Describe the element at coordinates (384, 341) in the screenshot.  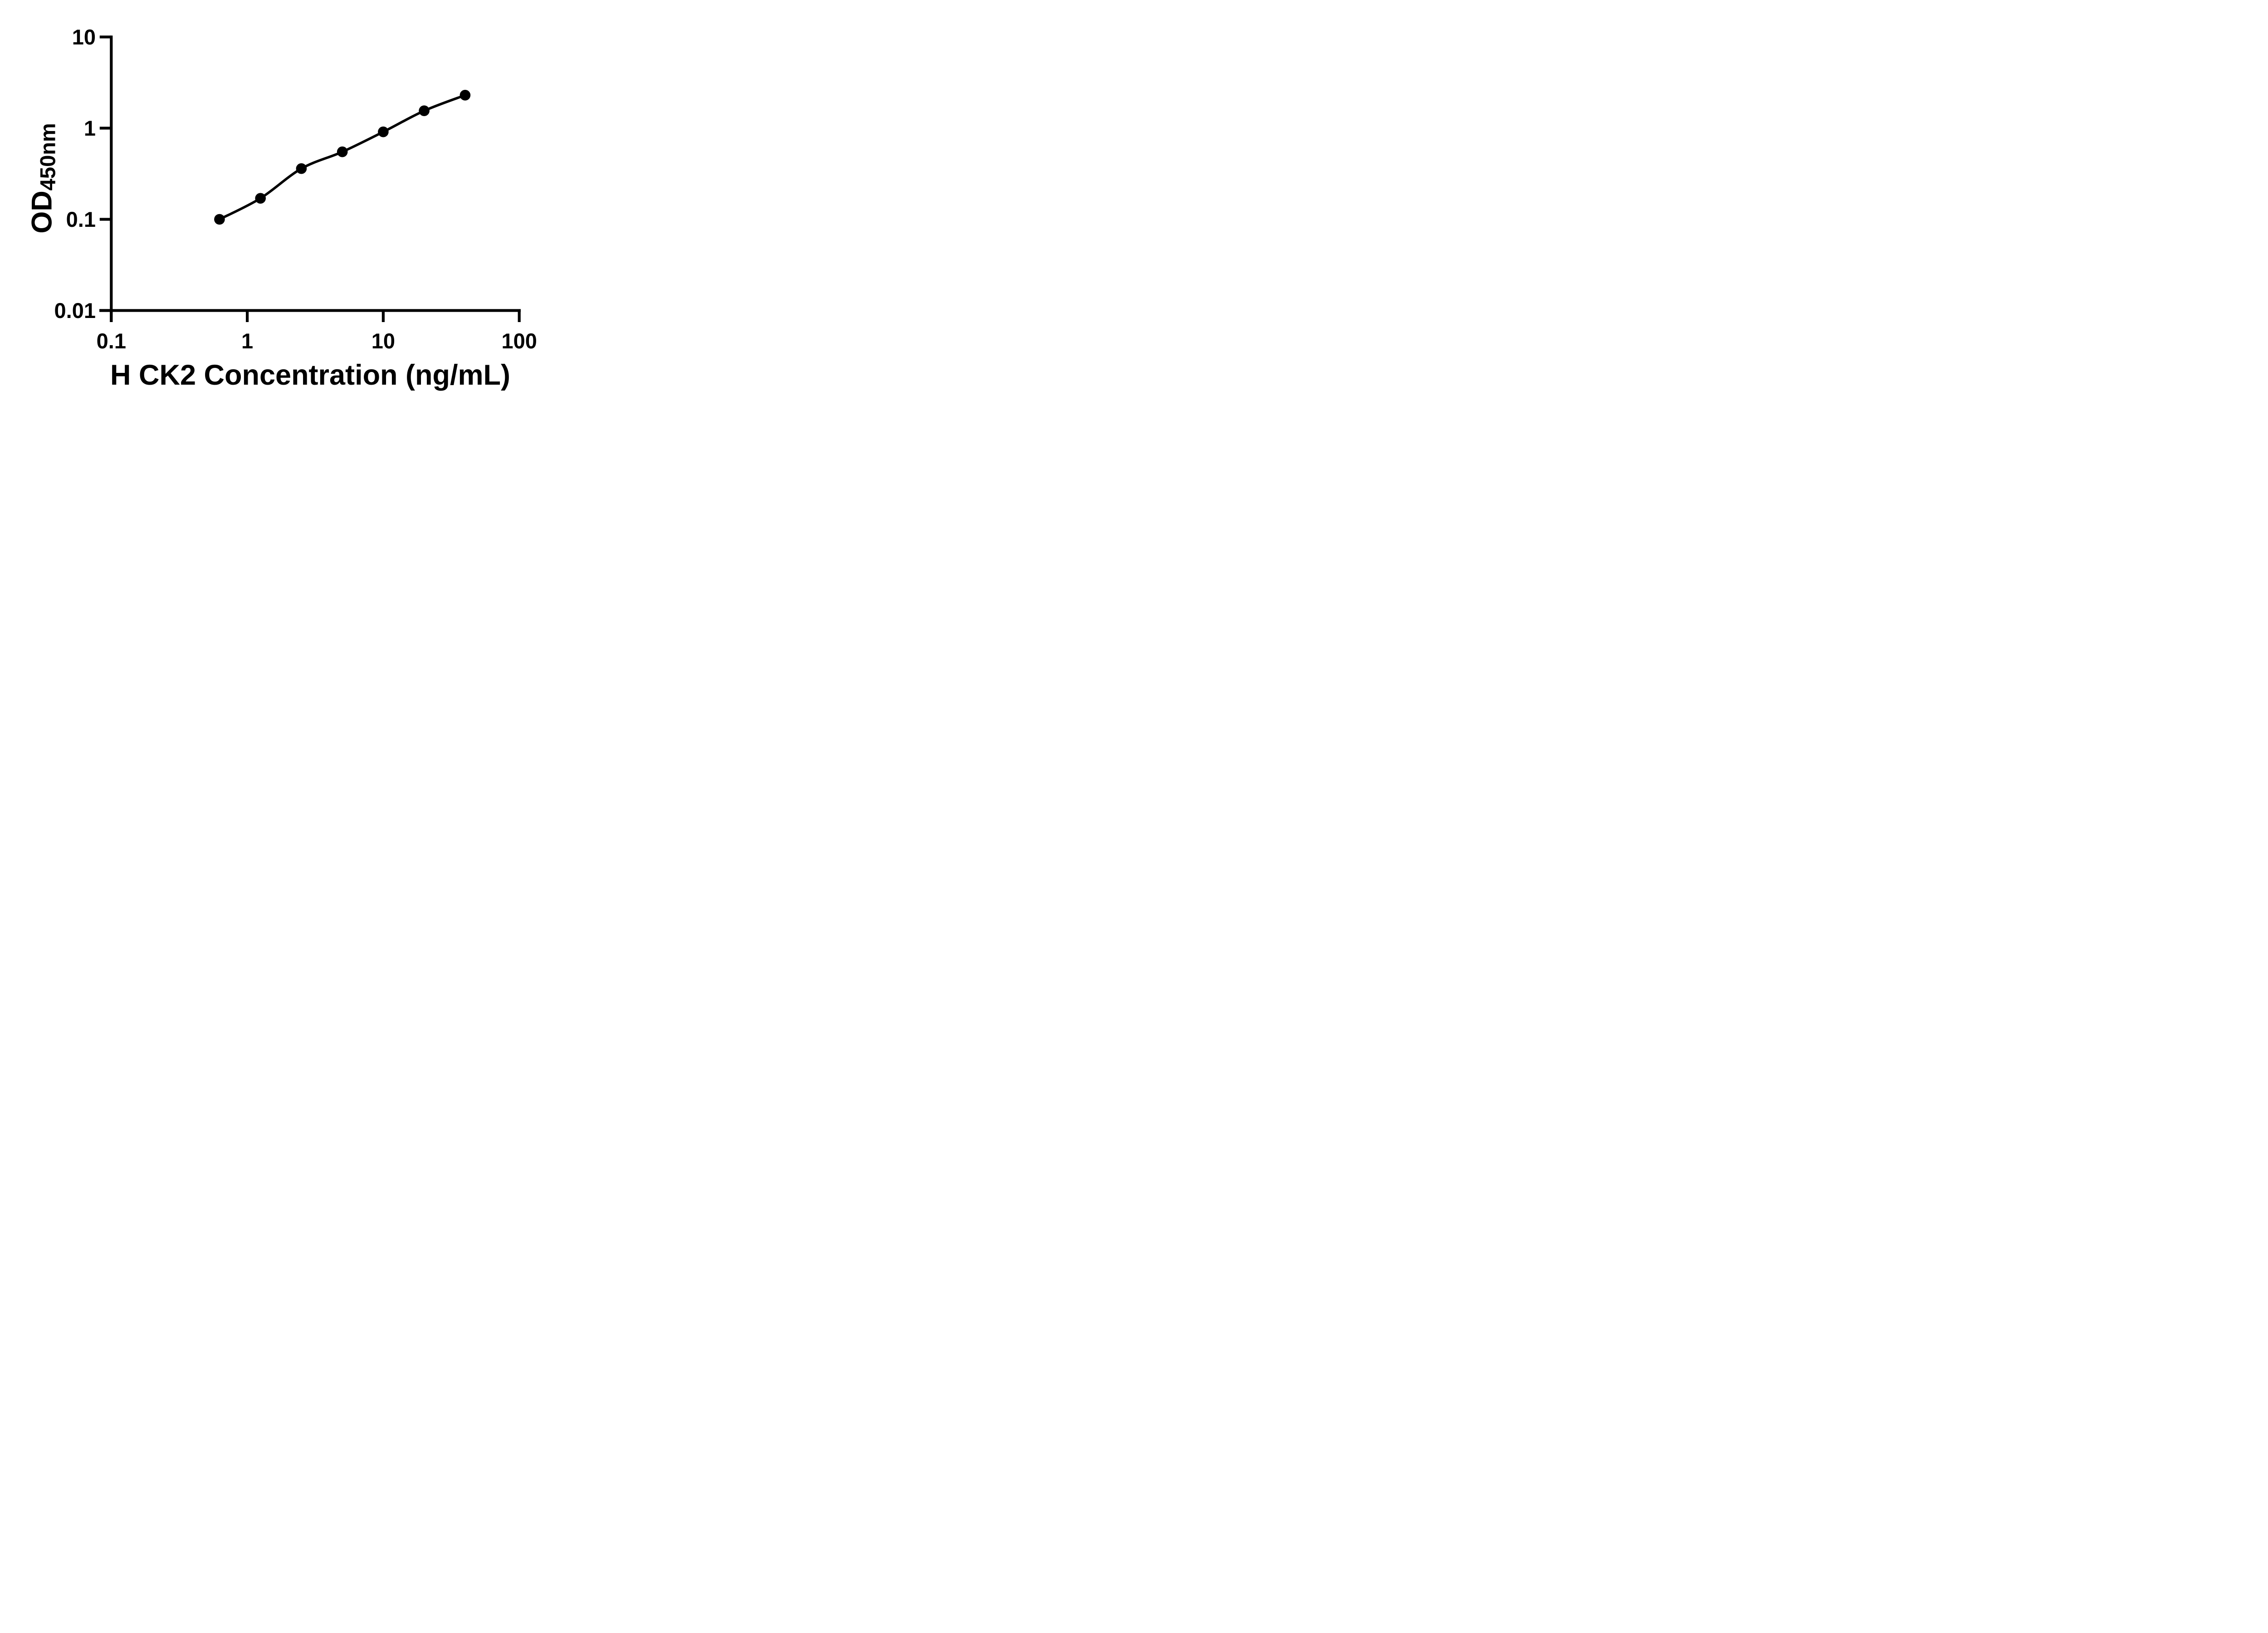
I see `x-tick-label: 10` at that location.